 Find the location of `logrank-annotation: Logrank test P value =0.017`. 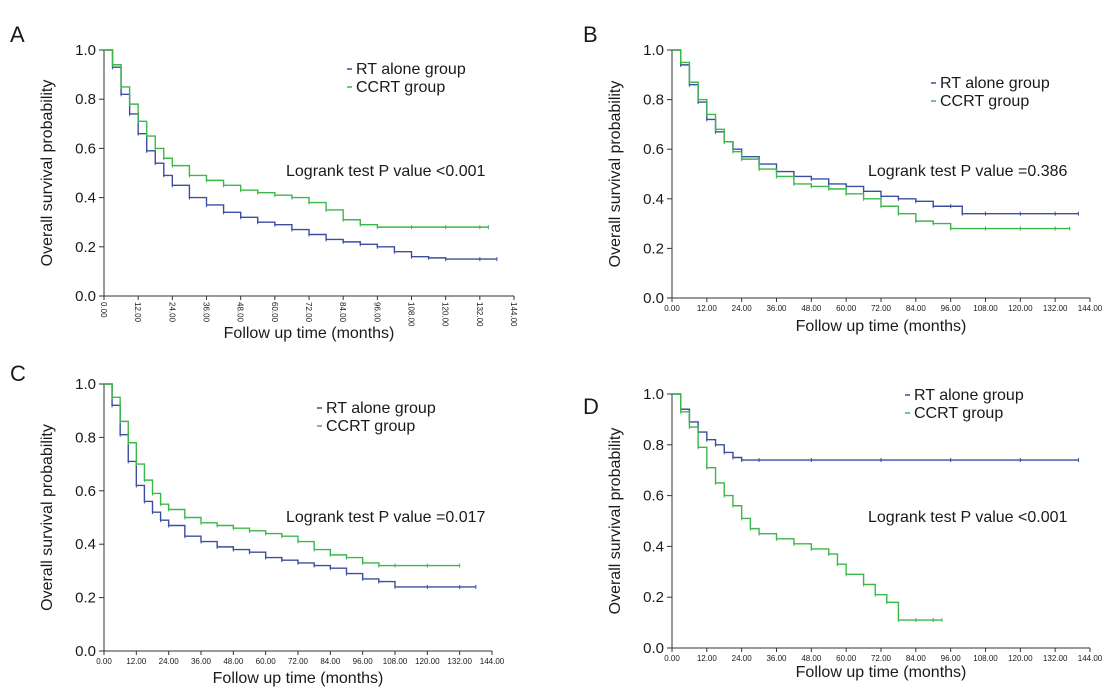

logrank-annotation: Logrank test P value =0.017 is located at coordinates (386, 517).